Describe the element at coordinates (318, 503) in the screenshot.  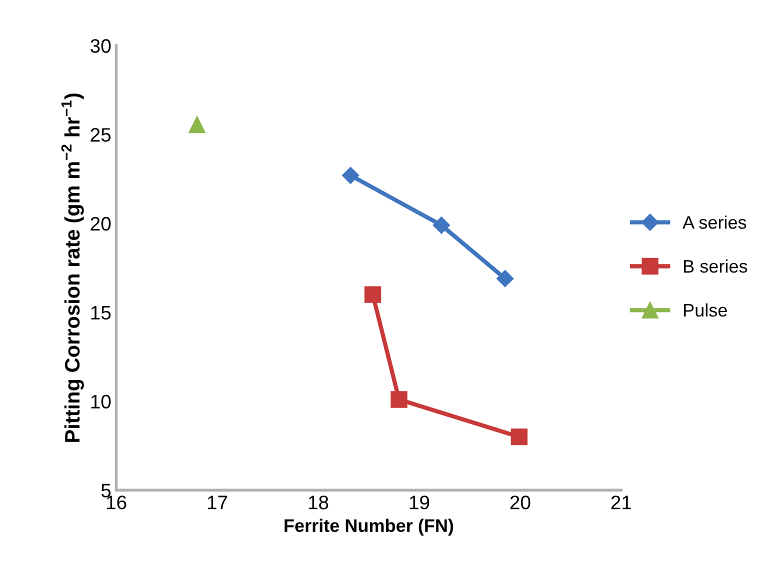
I see `x-tick-label: 18` at that location.